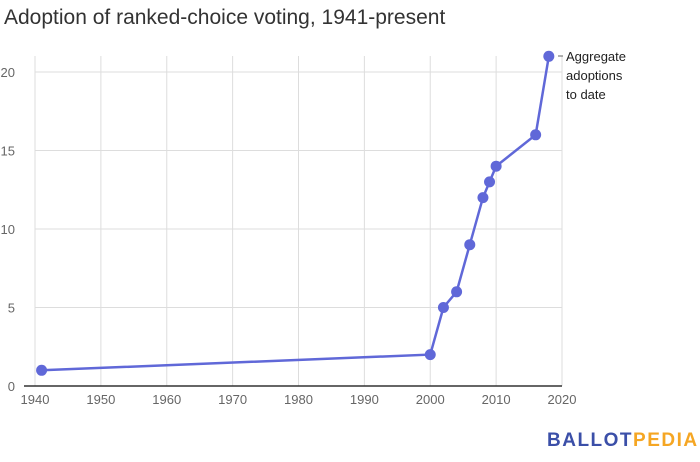 The width and height of the screenshot is (700, 462). What do you see at coordinates (590, 440) in the screenshot?
I see `logo-part1: BALLOT` at bounding box center [590, 440].